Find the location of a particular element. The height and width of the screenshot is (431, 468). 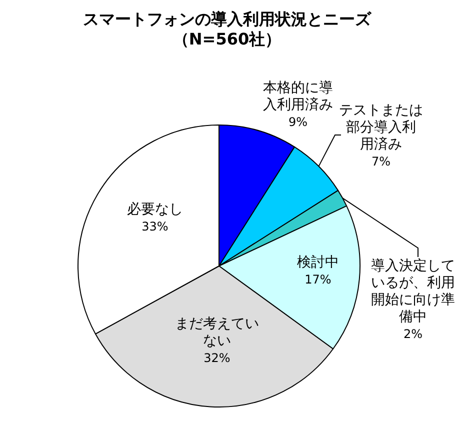

data-label: 33% is located at coordinates (155, 227).